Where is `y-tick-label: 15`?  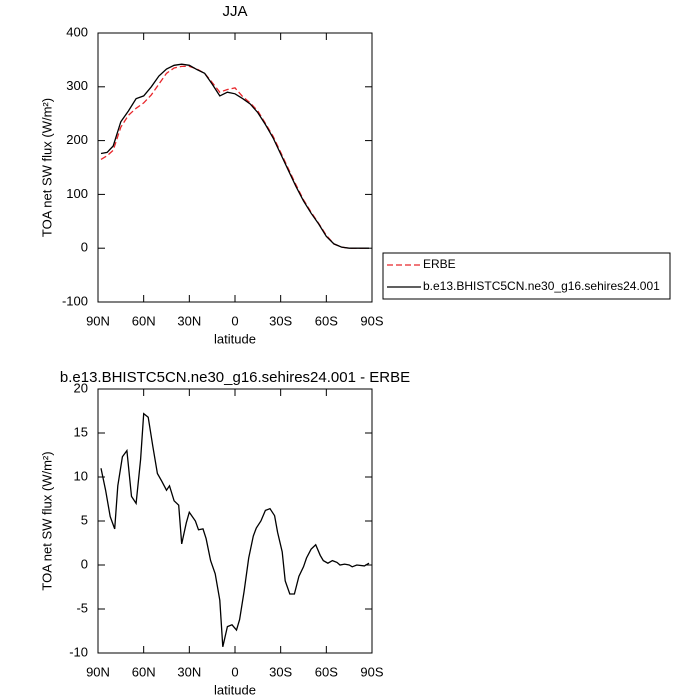 y-tick-label: 15 is located at coordinates (81, 431).